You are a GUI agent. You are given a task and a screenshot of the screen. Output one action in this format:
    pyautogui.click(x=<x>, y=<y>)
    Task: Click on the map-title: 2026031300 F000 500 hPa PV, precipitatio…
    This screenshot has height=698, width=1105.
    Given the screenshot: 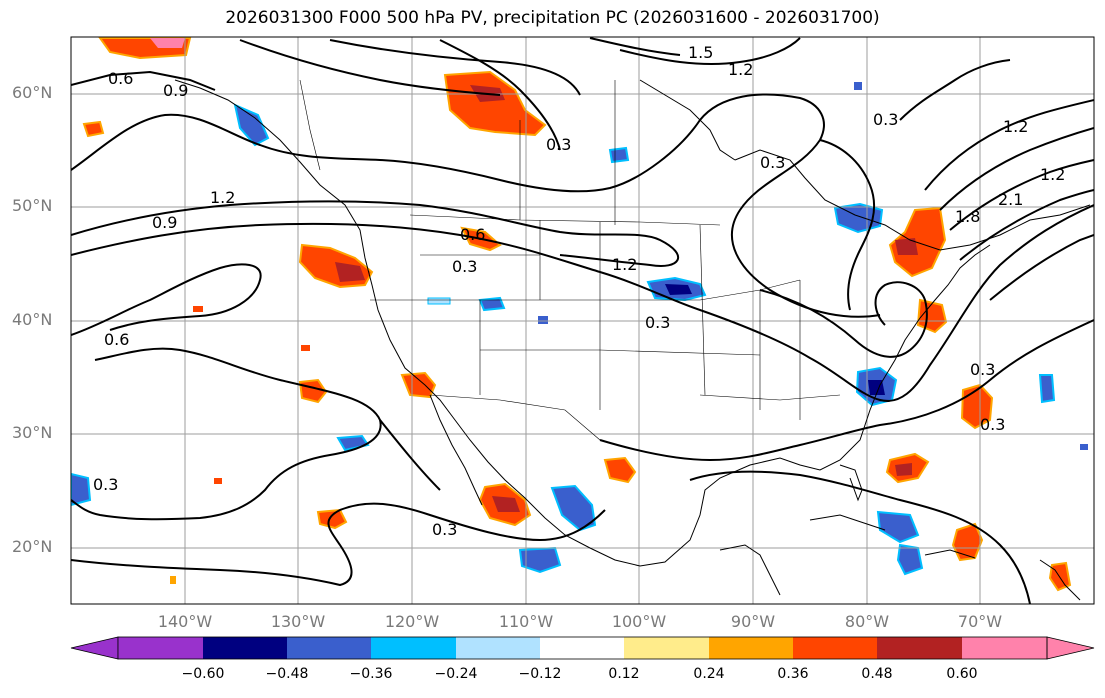 What is the action you would take?
    pyautogui.click(x=552, y=18)
    